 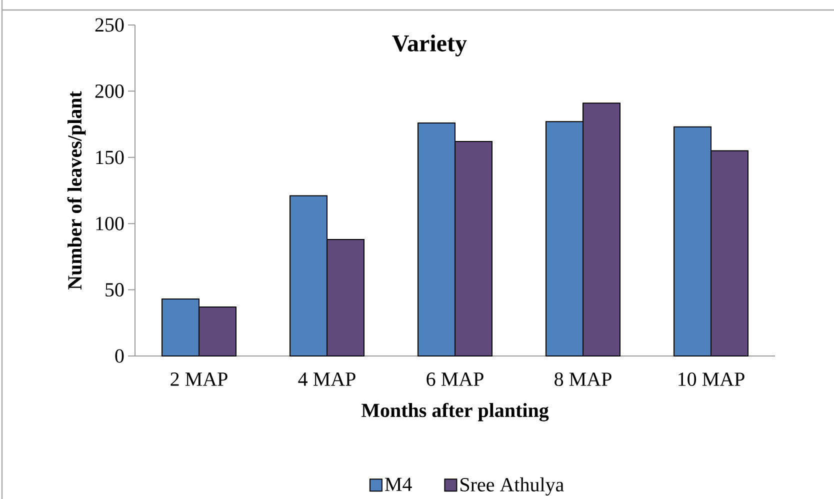 I want to click on x-tick-label: 8 MAP, so click(x=583, y=379).